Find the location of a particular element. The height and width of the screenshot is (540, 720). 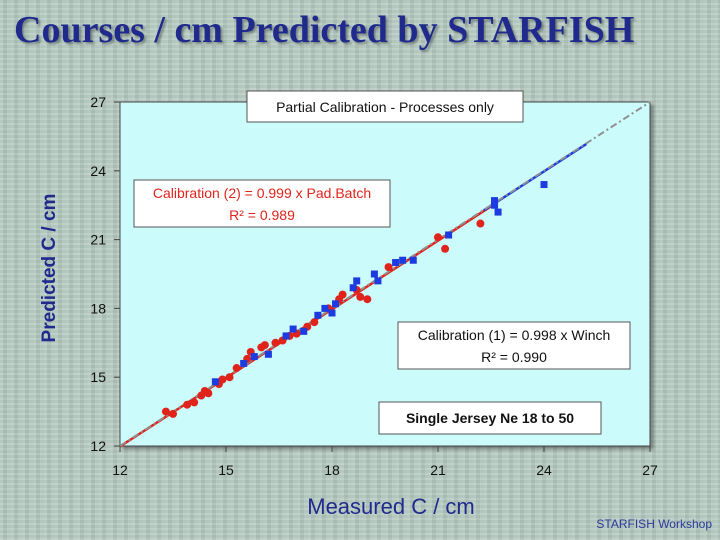

x-tick-label: 15 is located at coordinates (226, 470).